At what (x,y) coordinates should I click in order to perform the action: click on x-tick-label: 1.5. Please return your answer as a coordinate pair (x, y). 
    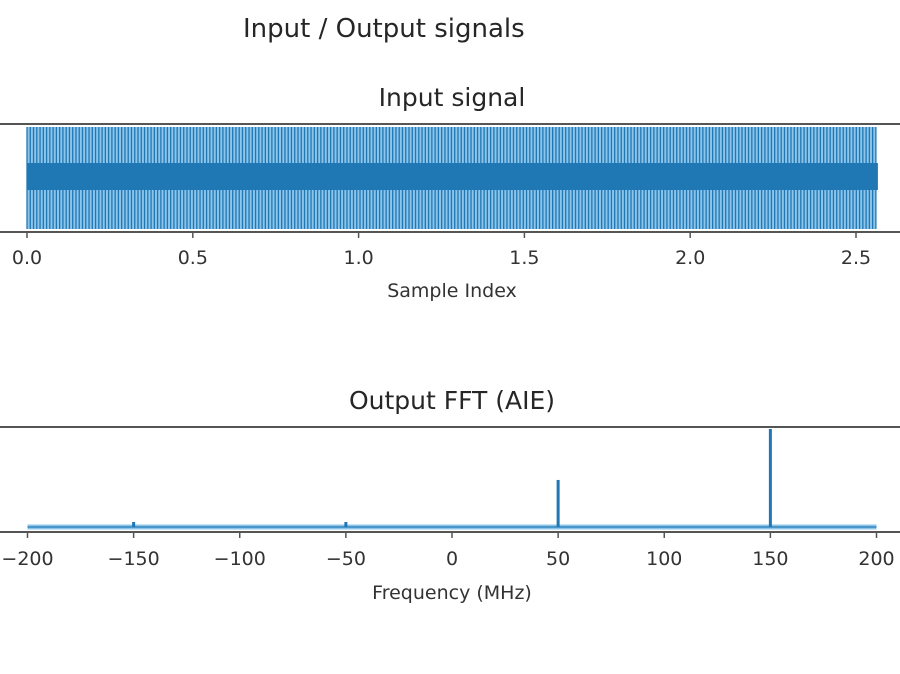
    Looking at the image, I should click on (524, 258).